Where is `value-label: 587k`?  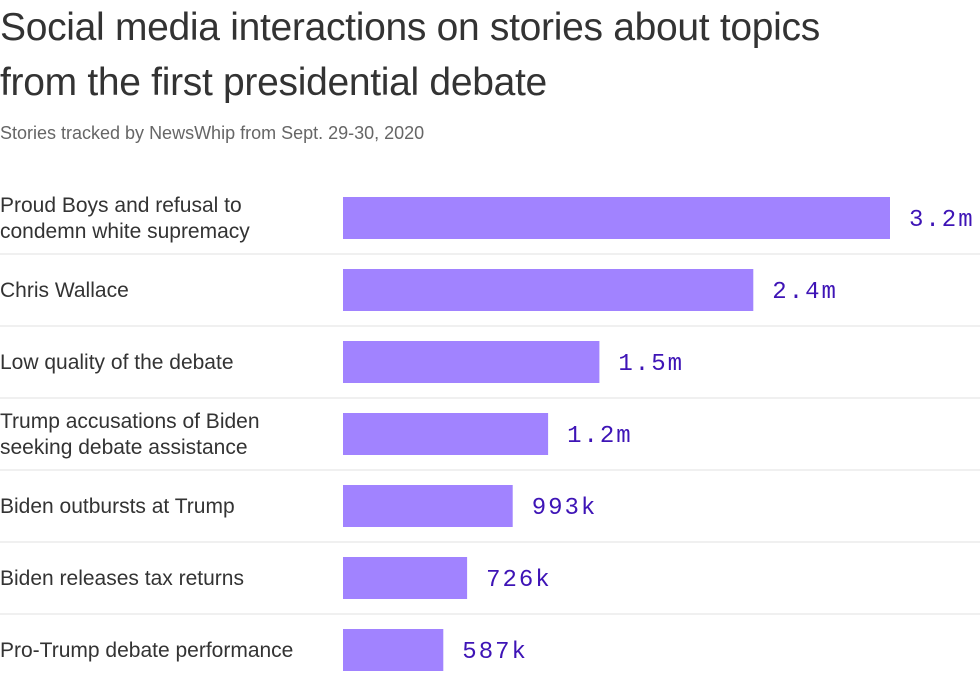 value-label: 587k is located at coordinates (495, 652).